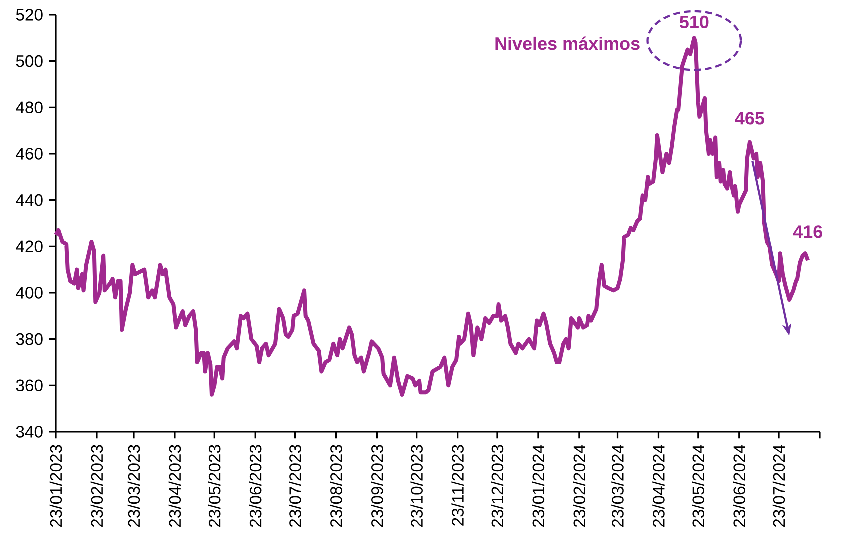 The width and height of the screenshot is (844, 559). I want to click on x-tick-label: 23/03/2023, so click(134, 486).